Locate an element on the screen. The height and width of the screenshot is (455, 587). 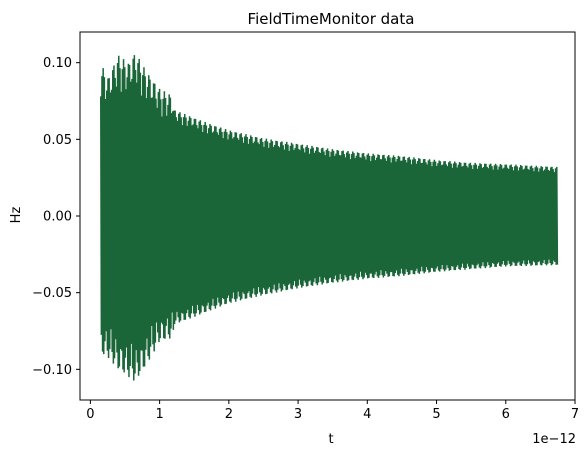
y-axis: 0.10 0.05 0.00 −0.05 −0.10 is located at coordinates (56, 217).